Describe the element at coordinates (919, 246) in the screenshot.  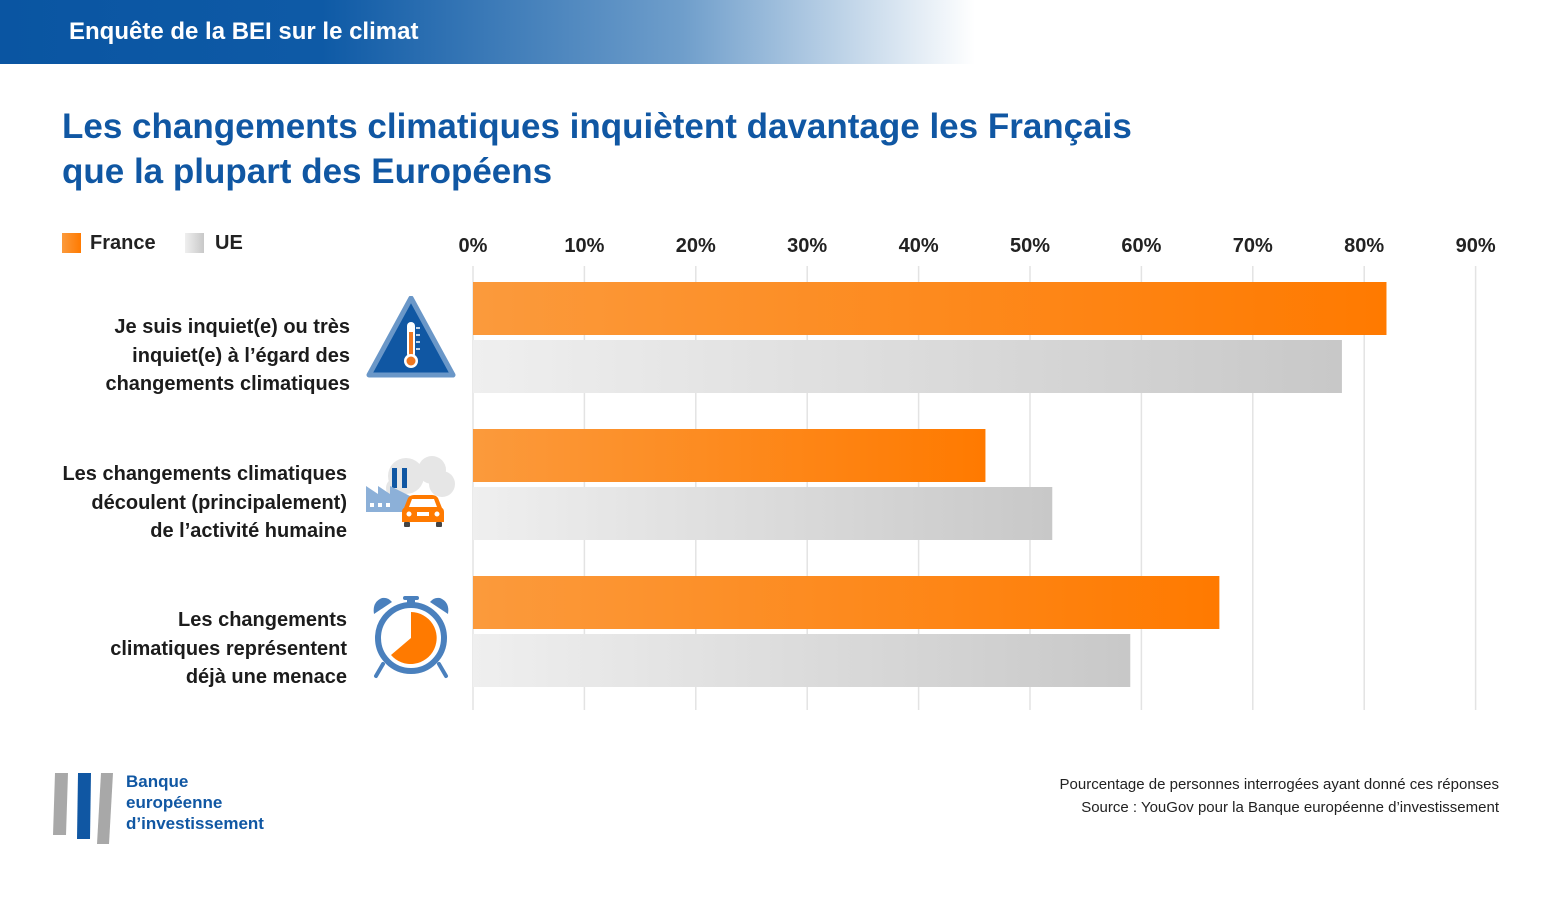
I see `x-tick-label-40: 40%` at that location.